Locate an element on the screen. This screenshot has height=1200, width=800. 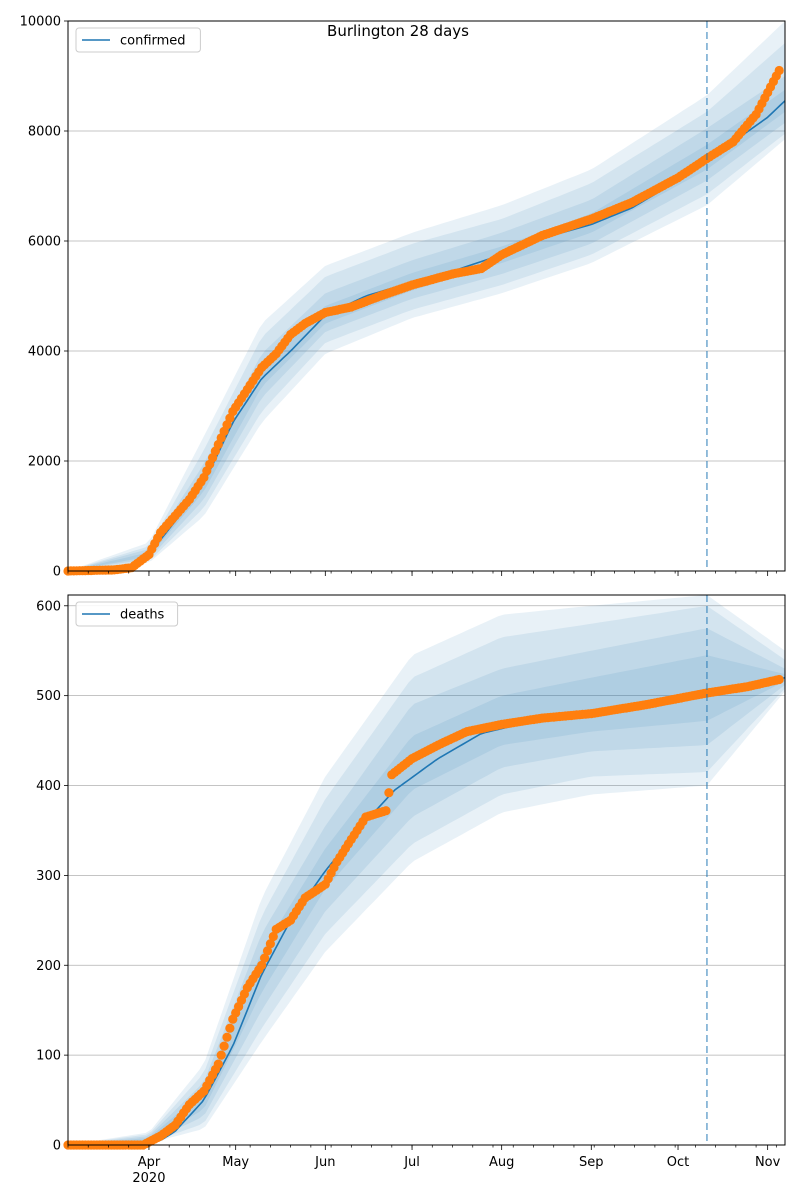
deaths-ytick-label: 400 is located at coordinates (48, 786).